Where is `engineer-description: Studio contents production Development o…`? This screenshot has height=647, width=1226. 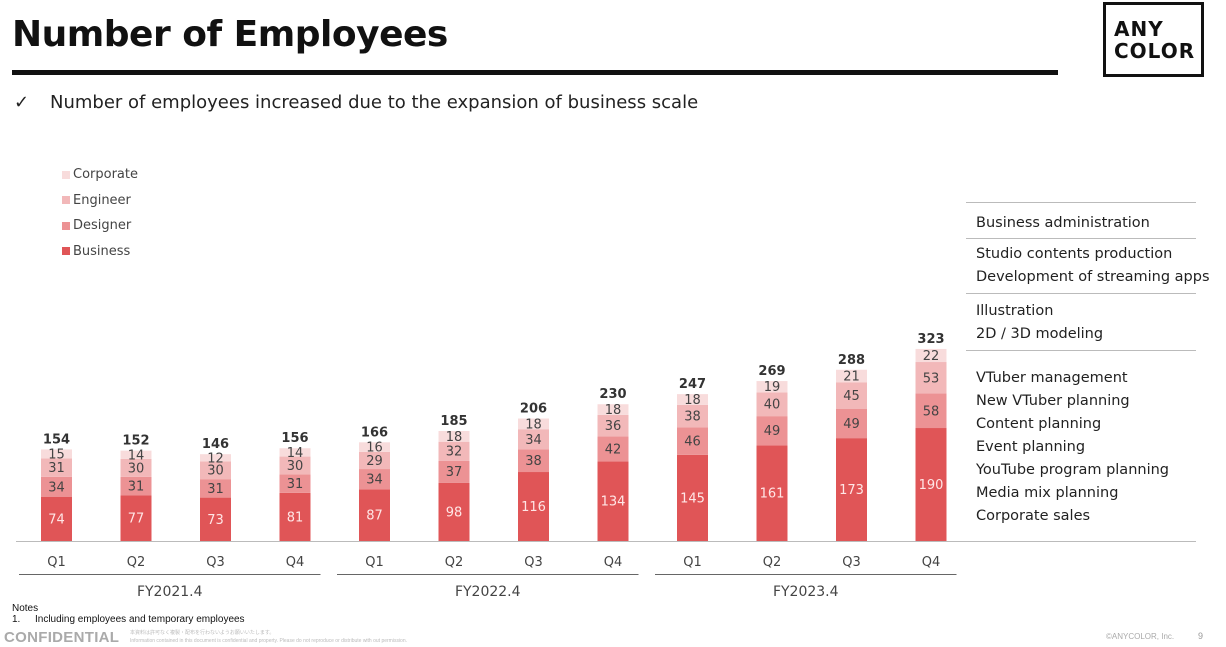 engineer-description: Studio contents production Development o… is located at coordinates (1088, 265).